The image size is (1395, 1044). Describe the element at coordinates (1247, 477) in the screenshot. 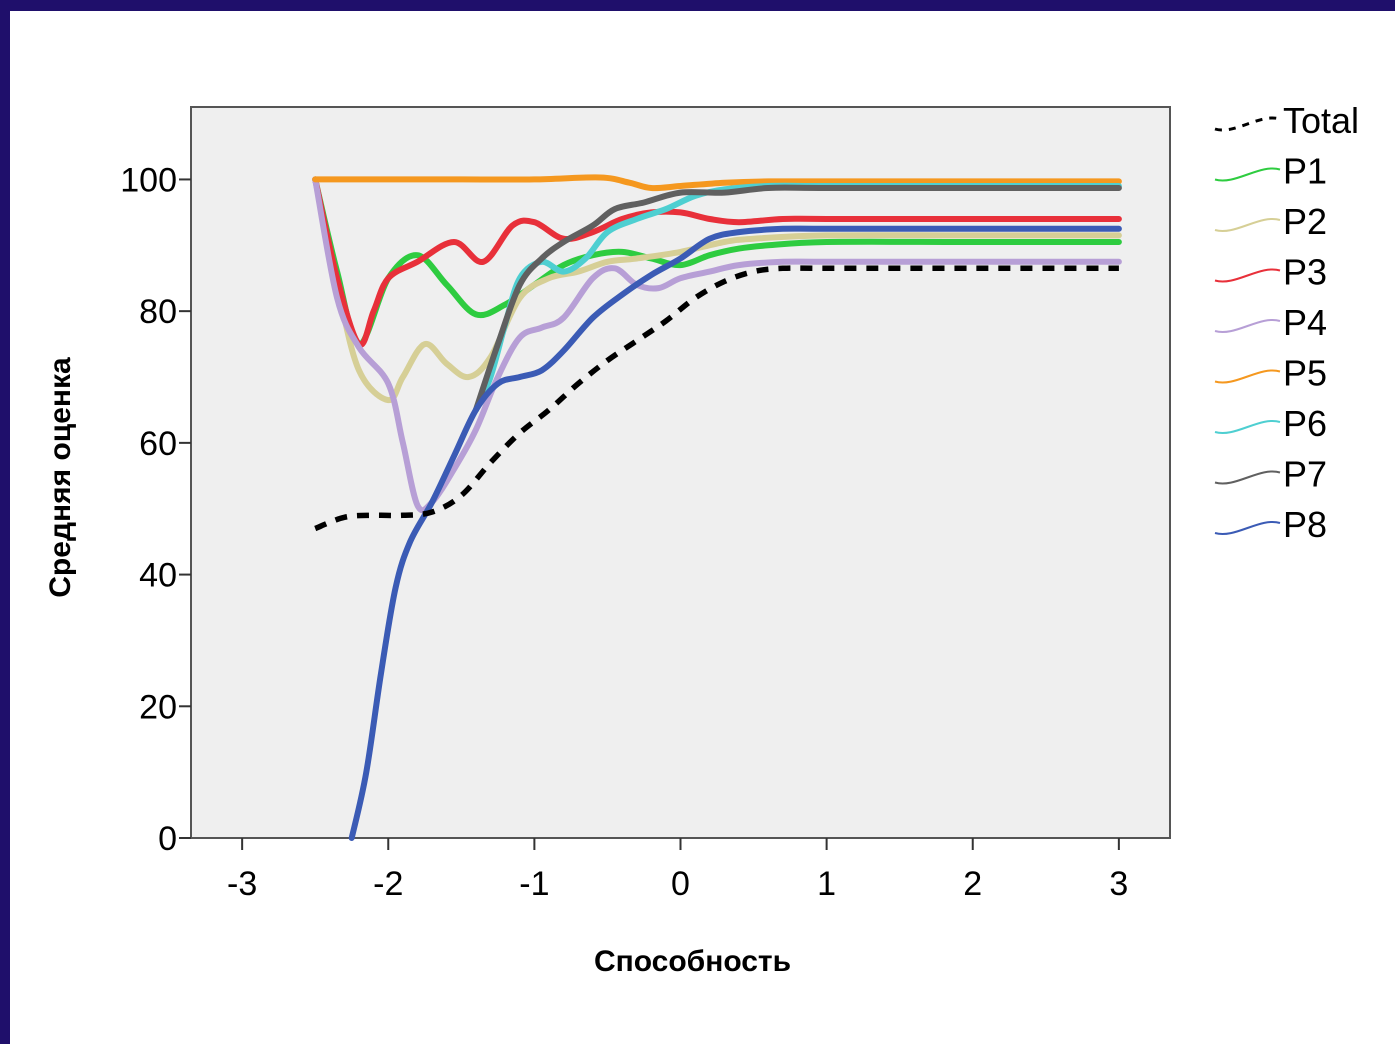

I see `legend-swatch-p7` at that location.